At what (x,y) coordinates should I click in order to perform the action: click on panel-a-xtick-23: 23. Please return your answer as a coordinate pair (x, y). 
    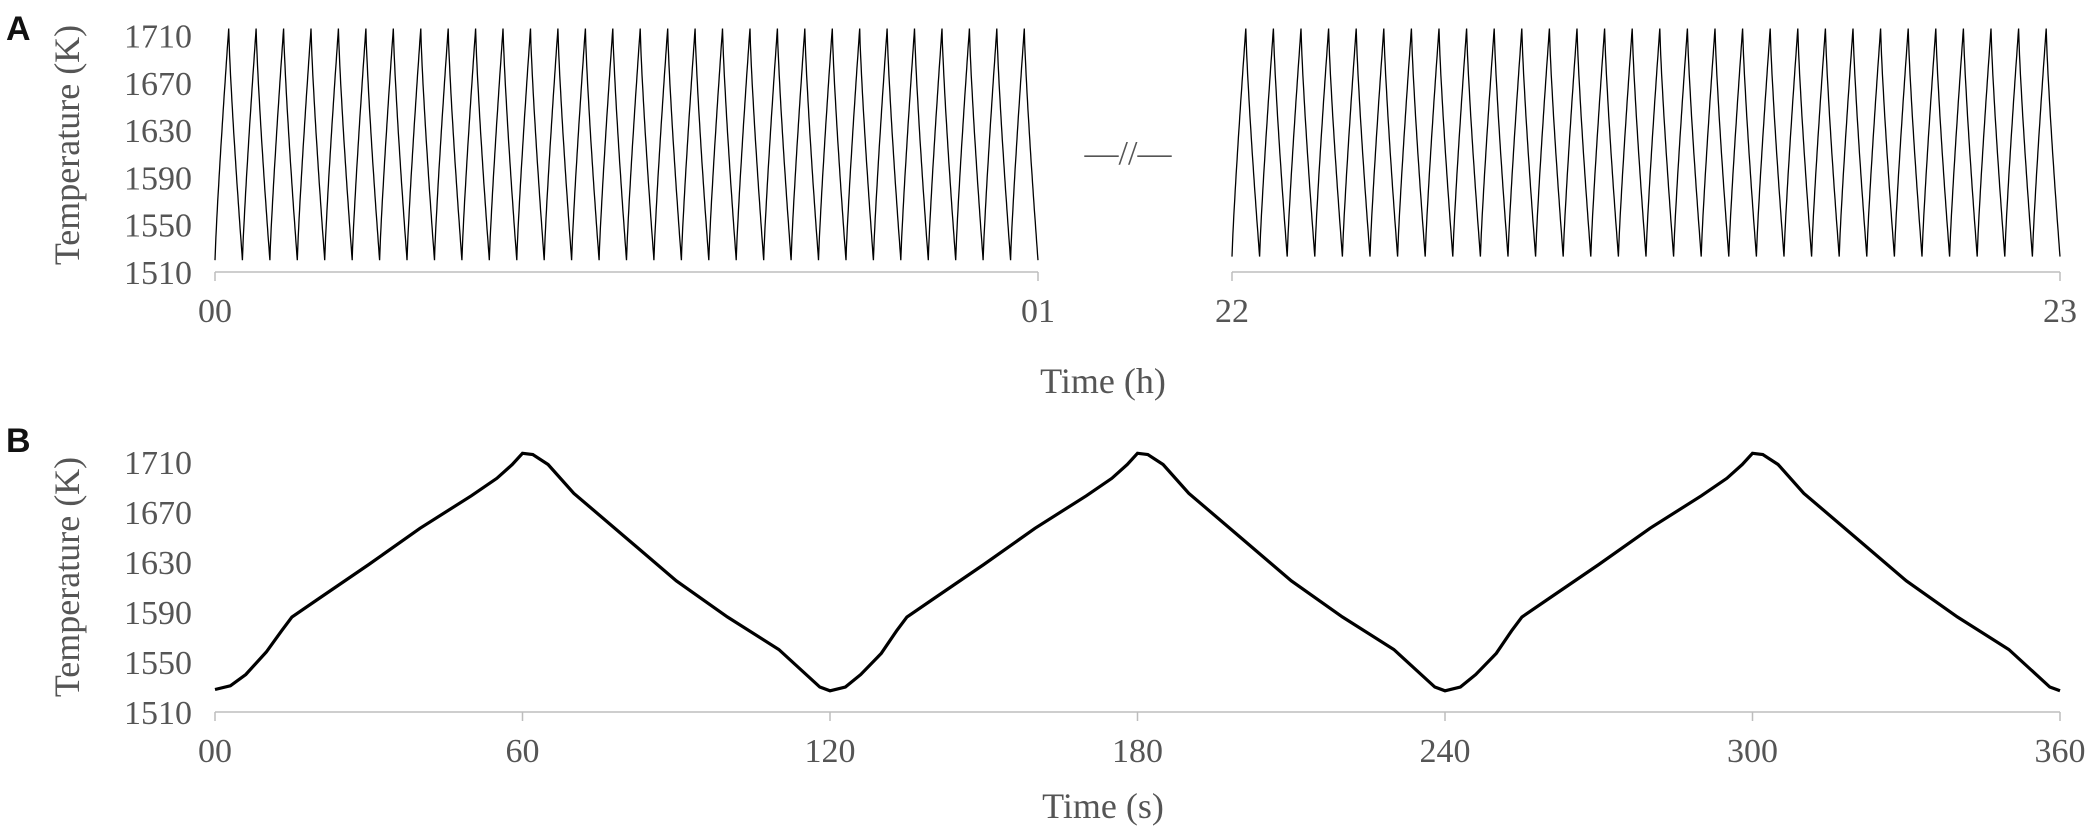
    Looking at the image, I should click on (2060, 311).